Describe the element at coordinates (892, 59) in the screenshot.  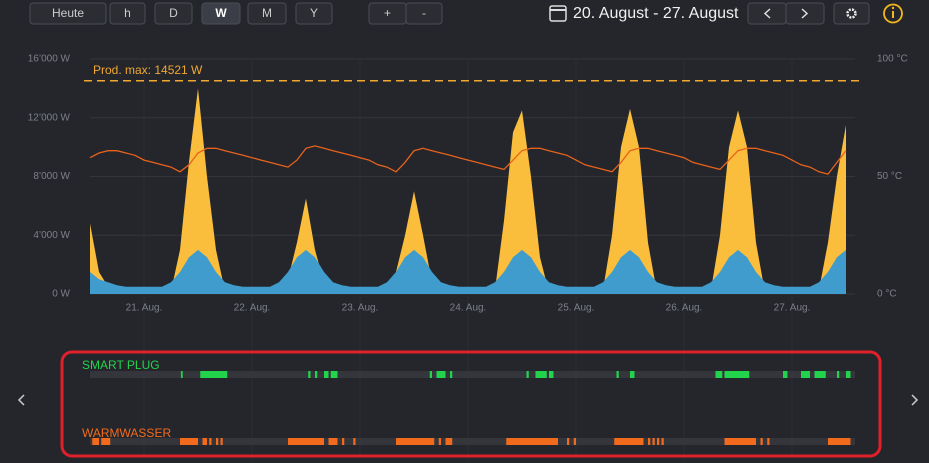
I see `y2-tick-label: 100 °C` at that location.